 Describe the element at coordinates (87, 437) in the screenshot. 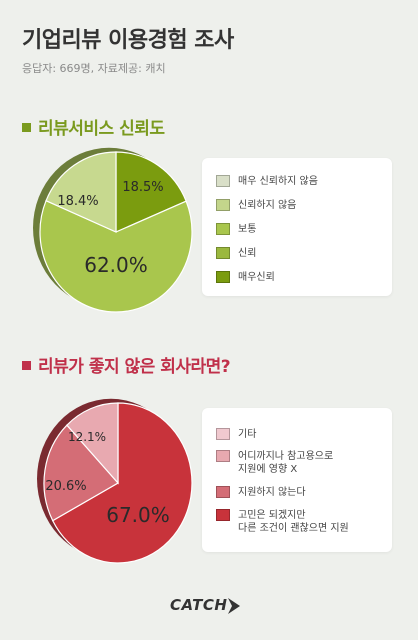

I see `pie-data-label: 12.1%` at that location.